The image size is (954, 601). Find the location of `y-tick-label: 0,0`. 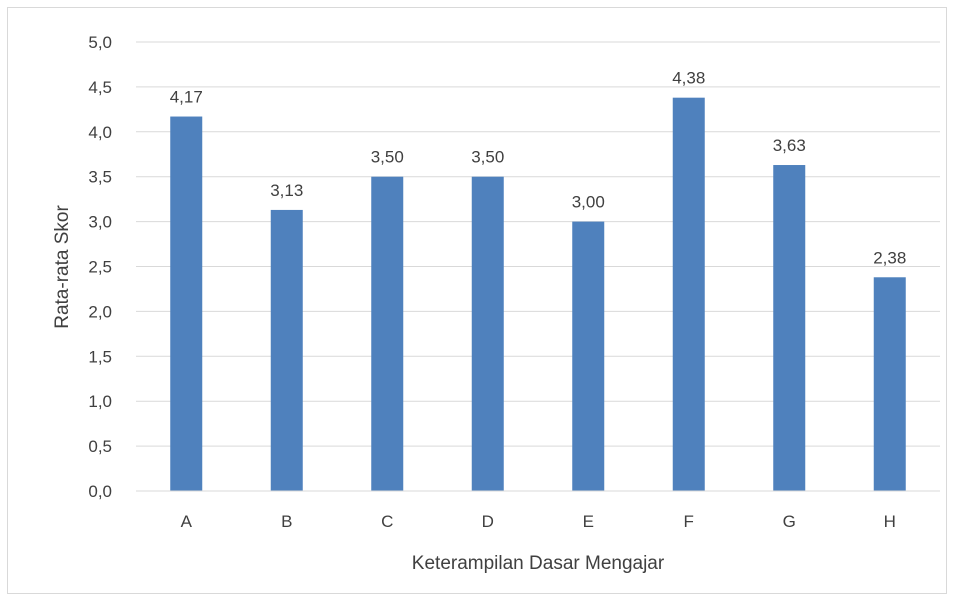

y-tick-label: 0,0 is located at coordinates (100, 491).